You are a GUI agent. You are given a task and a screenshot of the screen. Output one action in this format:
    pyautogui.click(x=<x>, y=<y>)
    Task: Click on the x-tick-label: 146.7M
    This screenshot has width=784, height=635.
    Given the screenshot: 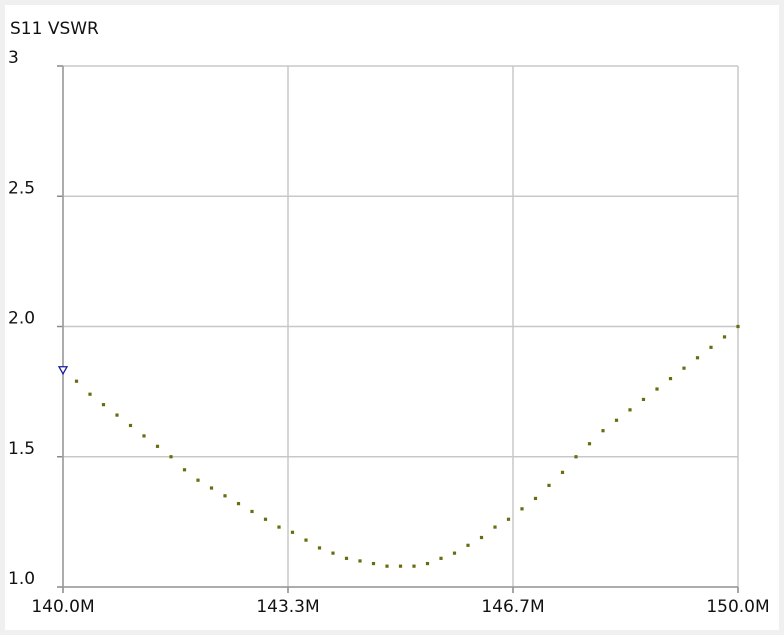 What is the action you would take?
    pyautogui.click(x=512, y=607)
    